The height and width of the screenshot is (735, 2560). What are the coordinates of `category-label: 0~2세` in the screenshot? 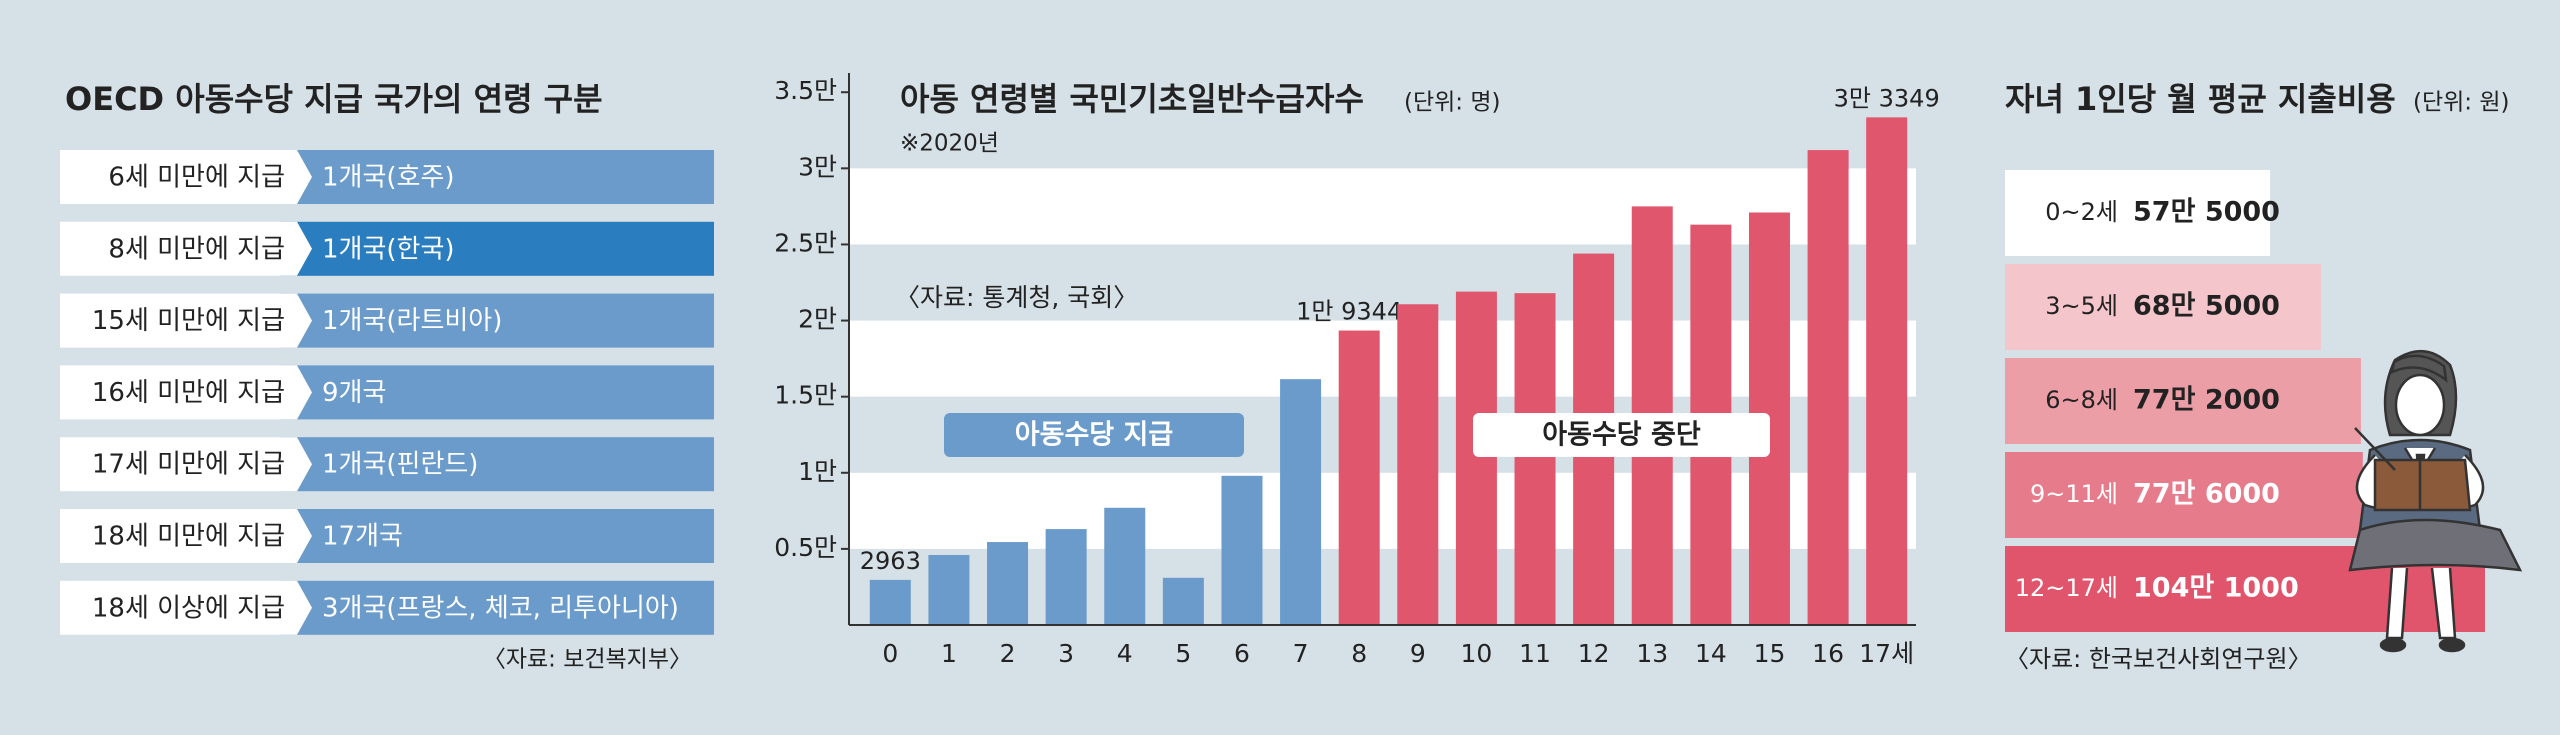 It's located at (2081, 212).